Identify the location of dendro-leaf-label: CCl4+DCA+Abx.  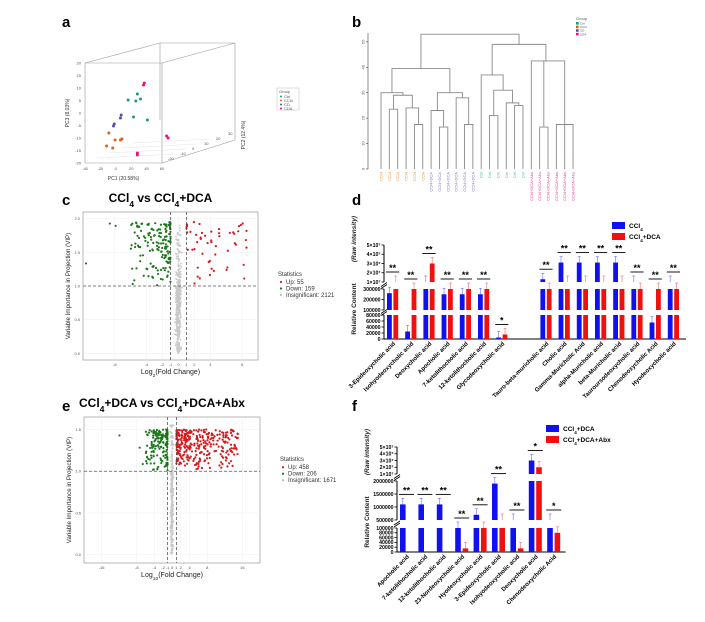
(556, 186).